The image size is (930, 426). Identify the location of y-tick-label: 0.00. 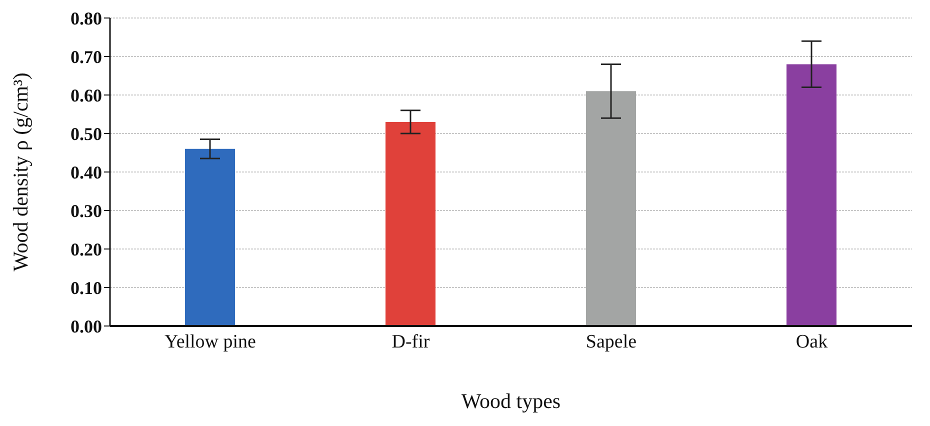
(86, 326).